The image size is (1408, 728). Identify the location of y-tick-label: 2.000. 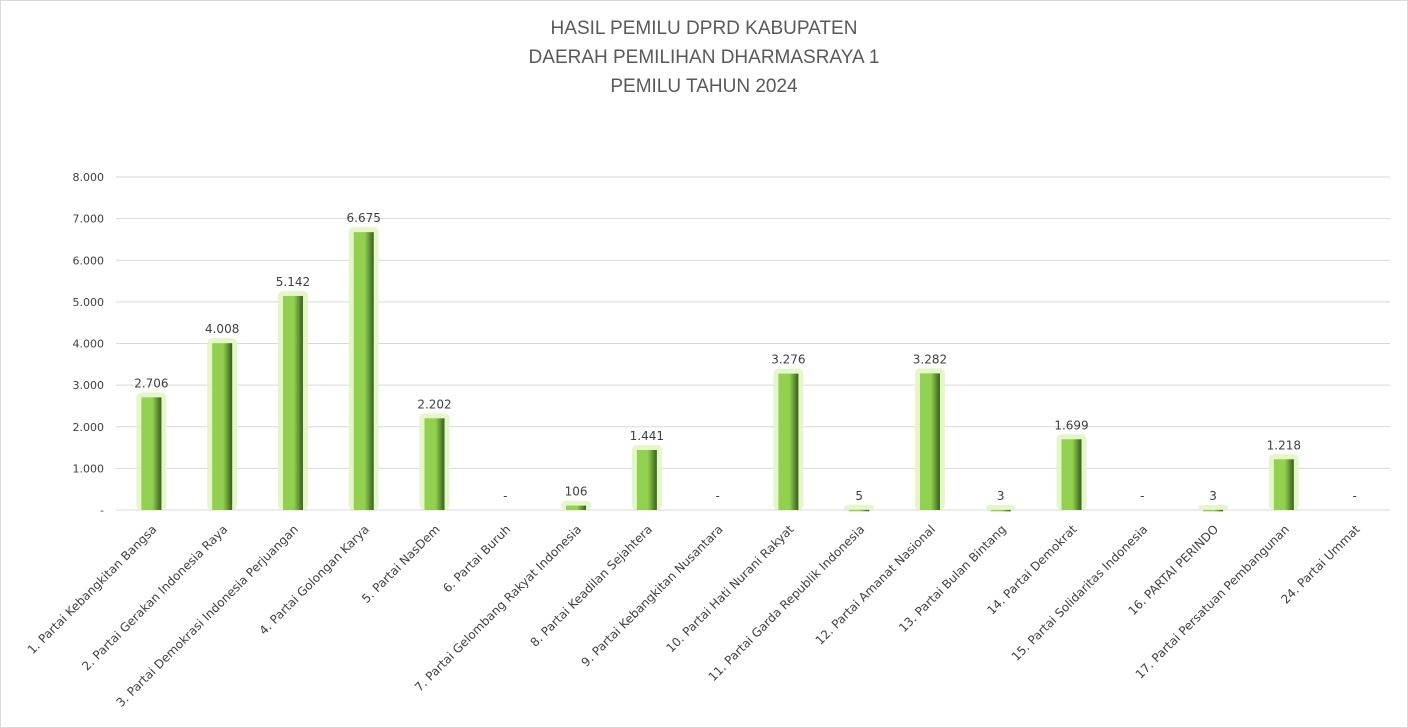
(89, 427).